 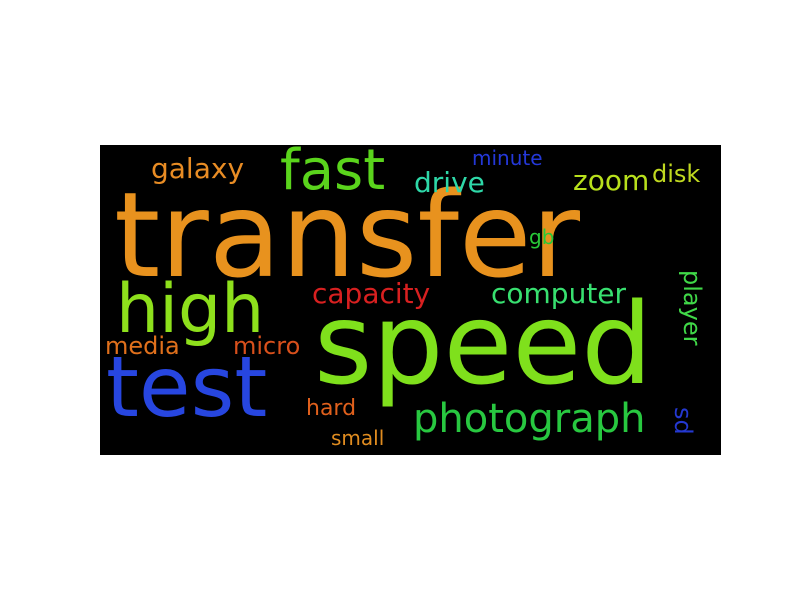 What do you see at coordinates (559, 293) in the screenshot?
I see `word-computer: computer` at bounding box center [559, 293].